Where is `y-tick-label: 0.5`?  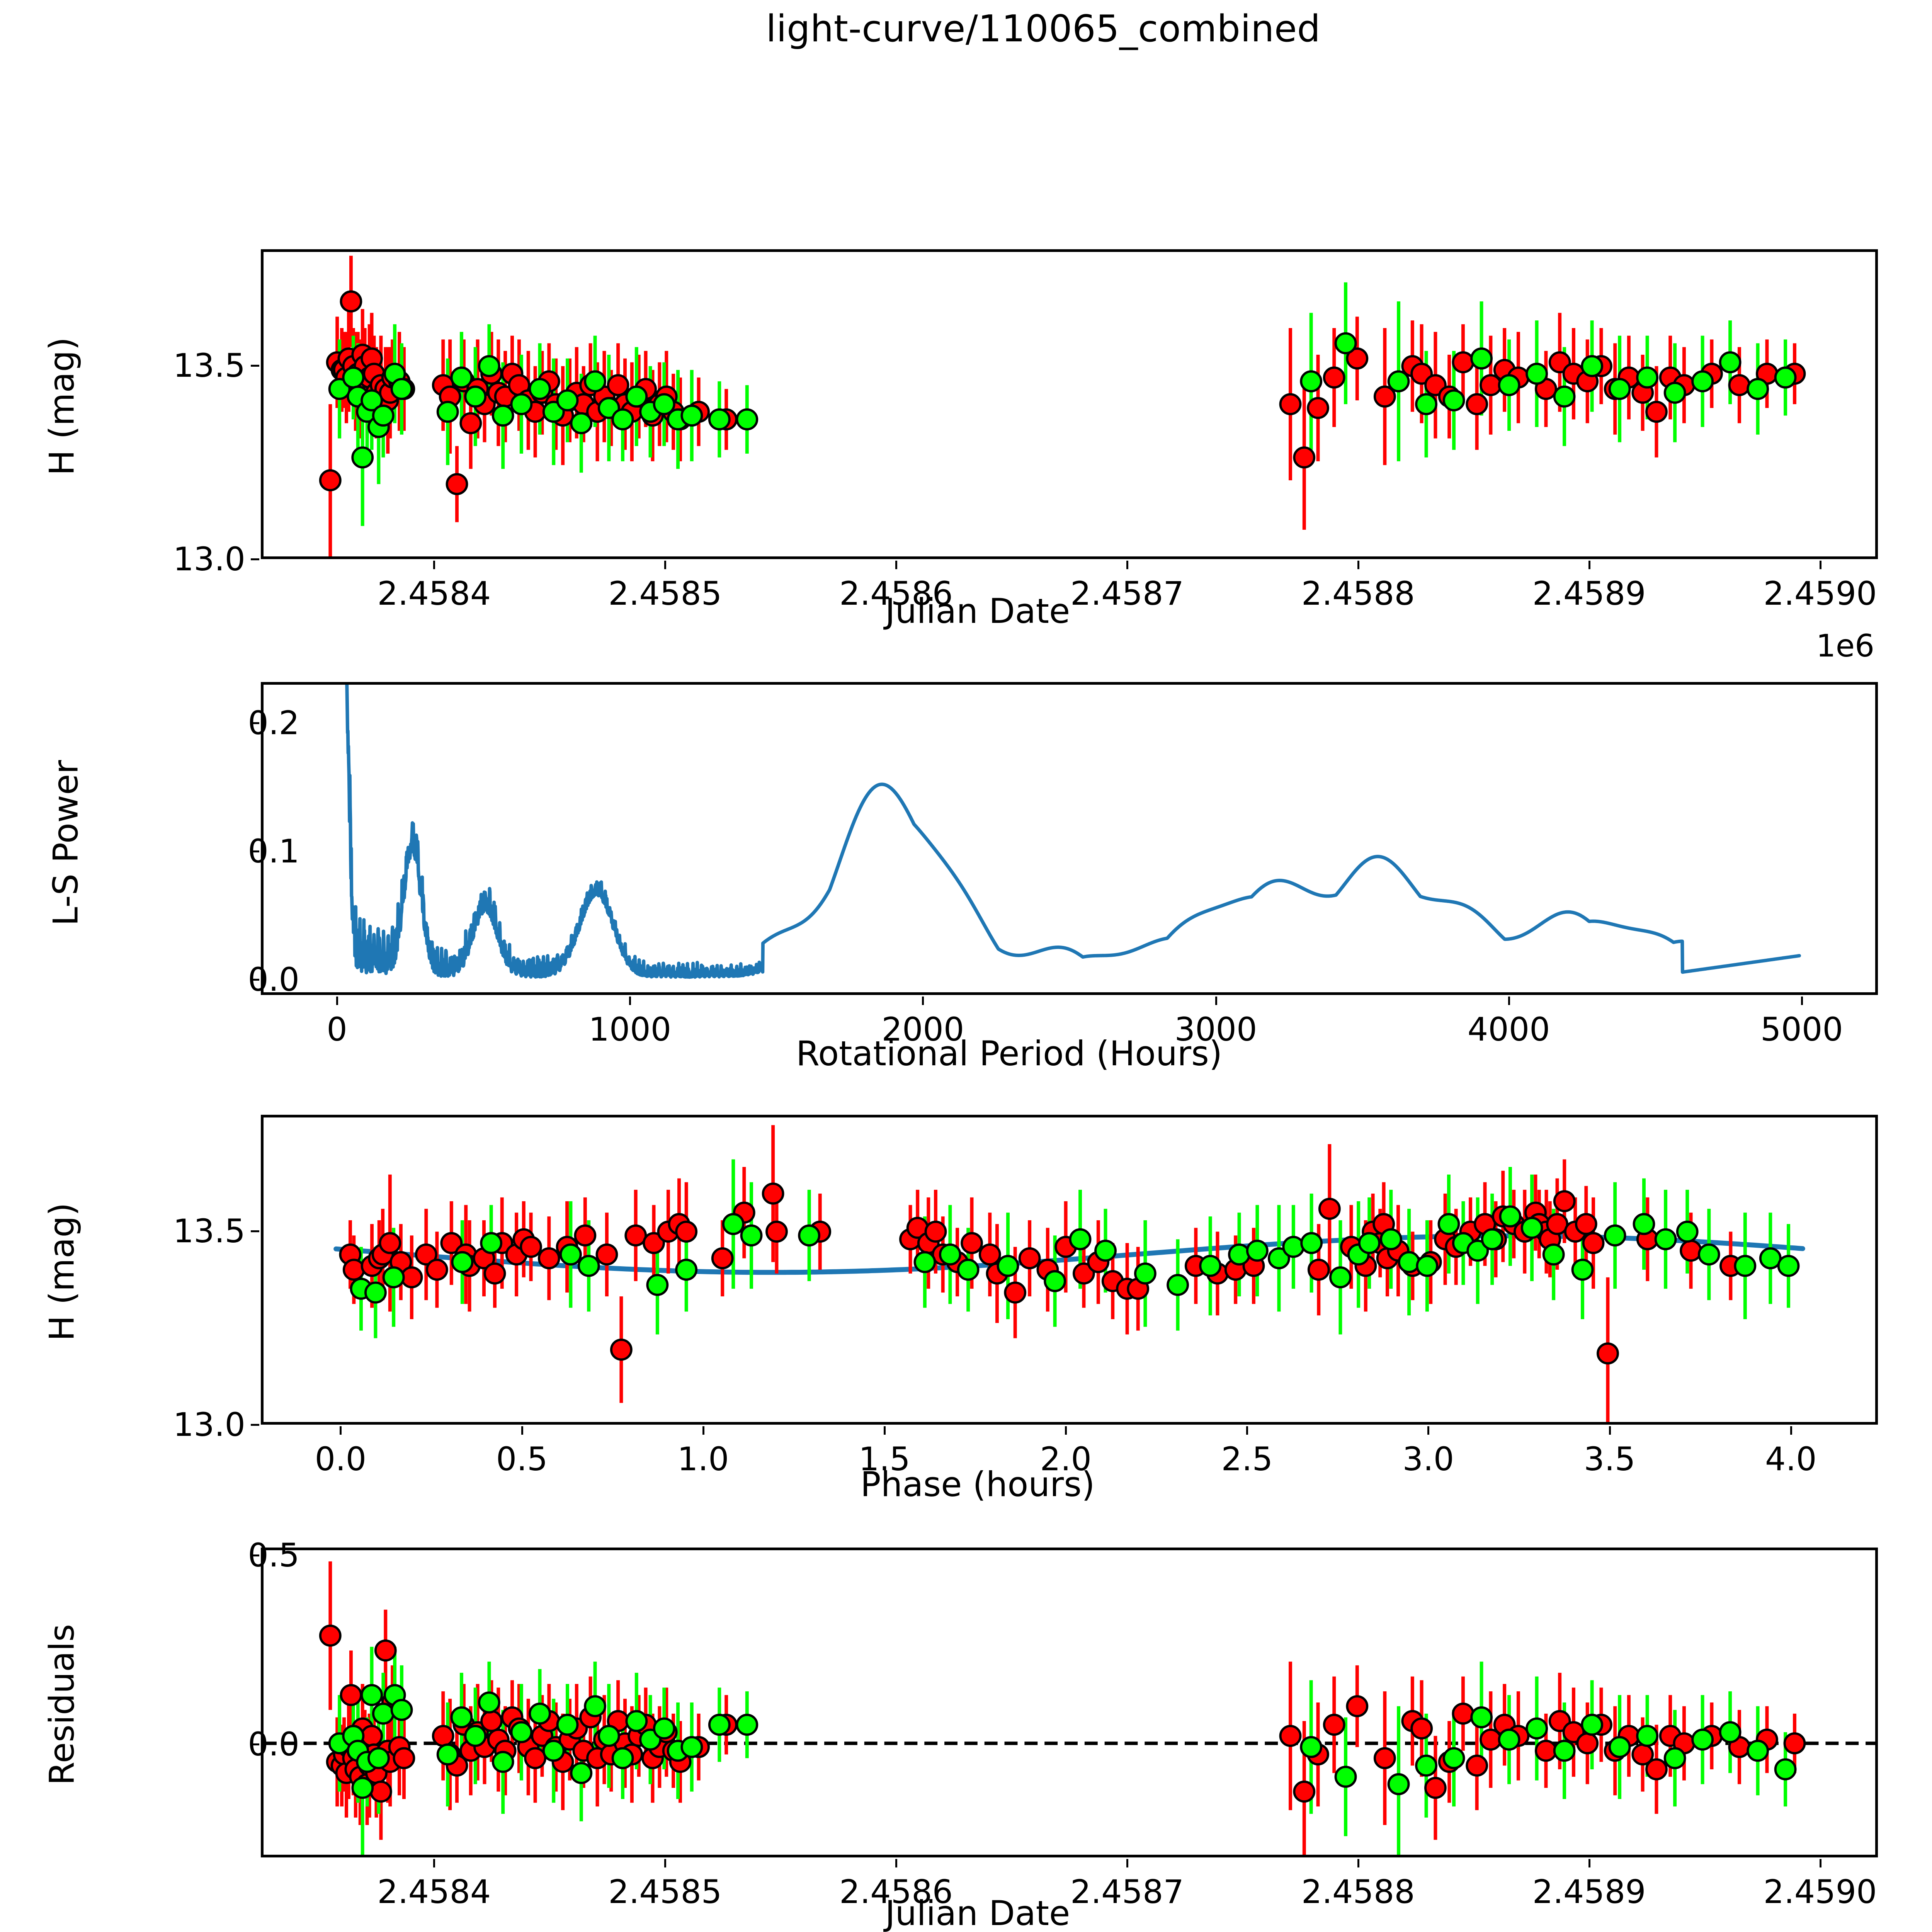 y-tick-label: 0.5 is located at coordinates (273, 1555).